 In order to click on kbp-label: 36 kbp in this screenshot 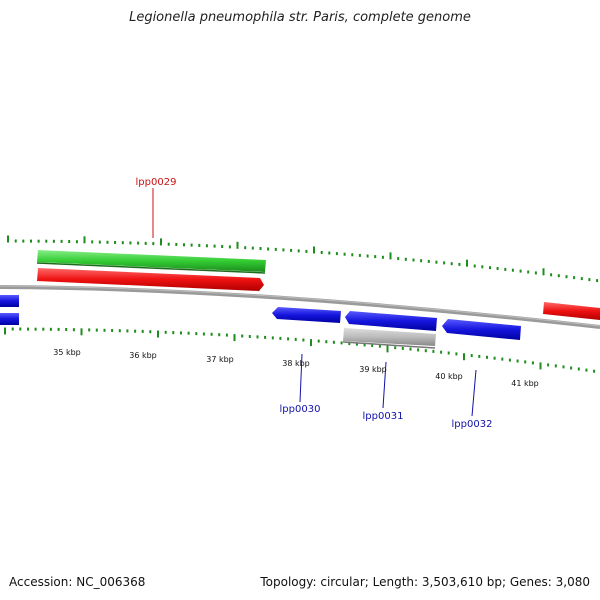, I will do `click(143, 355)`.